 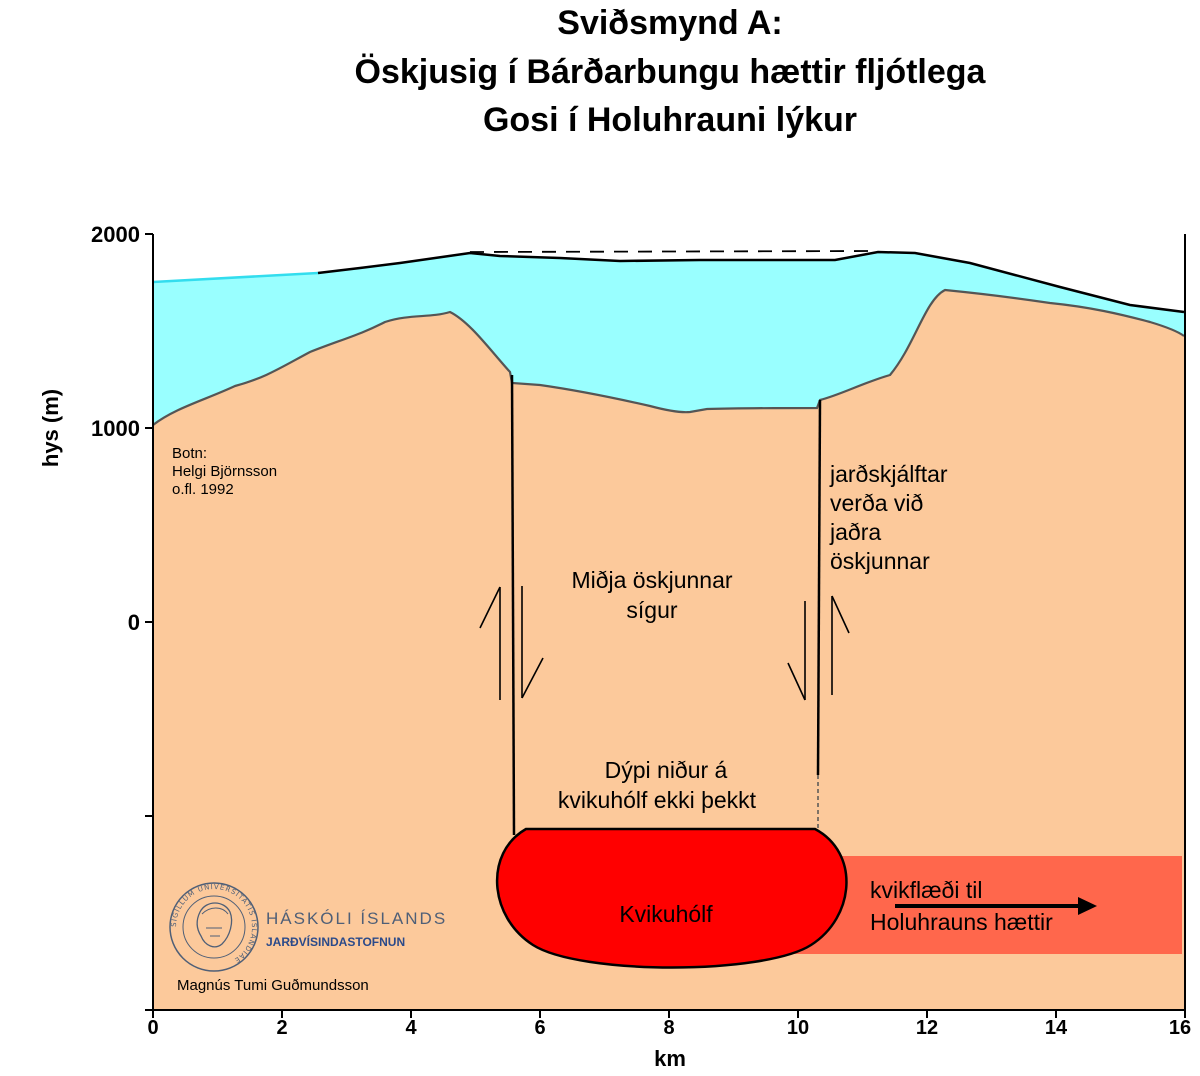 I want to click on glacier-ice, so click(x=668, y=338).